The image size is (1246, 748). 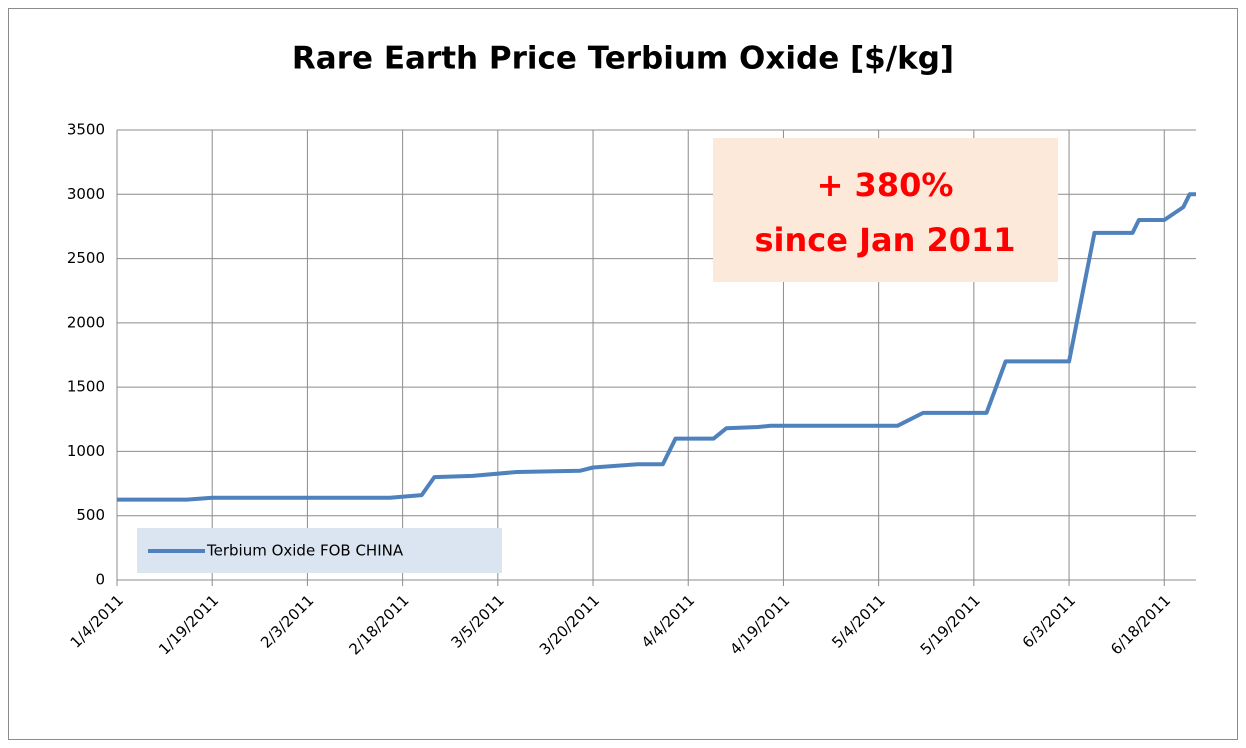 What do you see at coordinates (86, 130) in the screenshot?
I see `y-tick-label: 3500` at bounding box center [86, 130].